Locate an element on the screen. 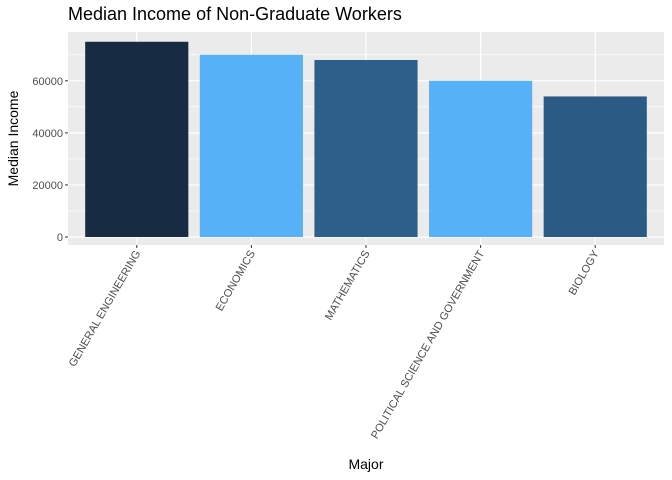  y-axis: 0 20000 40000 60000 is located at coordinates (50, 160).